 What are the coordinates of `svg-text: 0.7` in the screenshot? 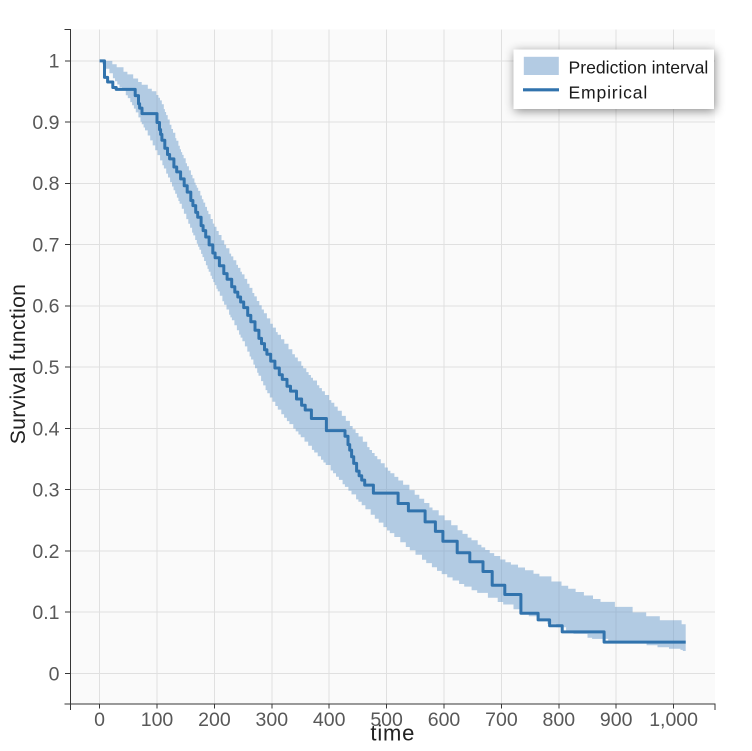 It's located at (45, 246).